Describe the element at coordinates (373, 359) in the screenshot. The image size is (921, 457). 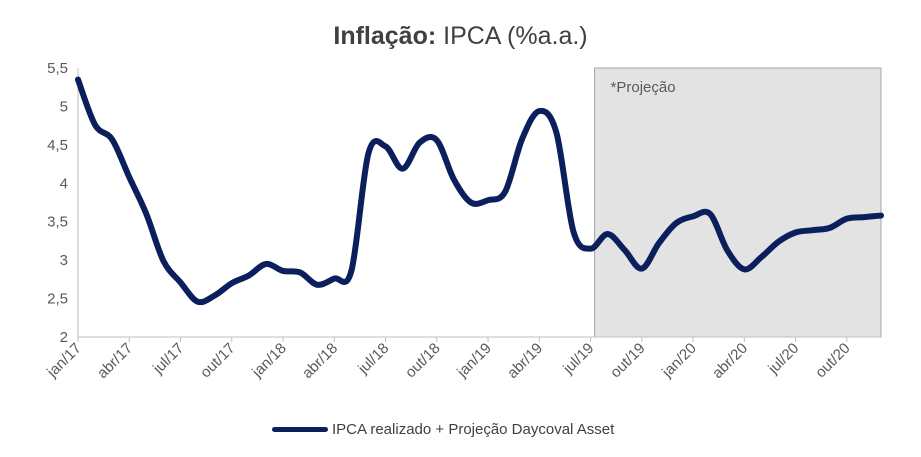
I see `x-tick-label: jul/18` at that location.